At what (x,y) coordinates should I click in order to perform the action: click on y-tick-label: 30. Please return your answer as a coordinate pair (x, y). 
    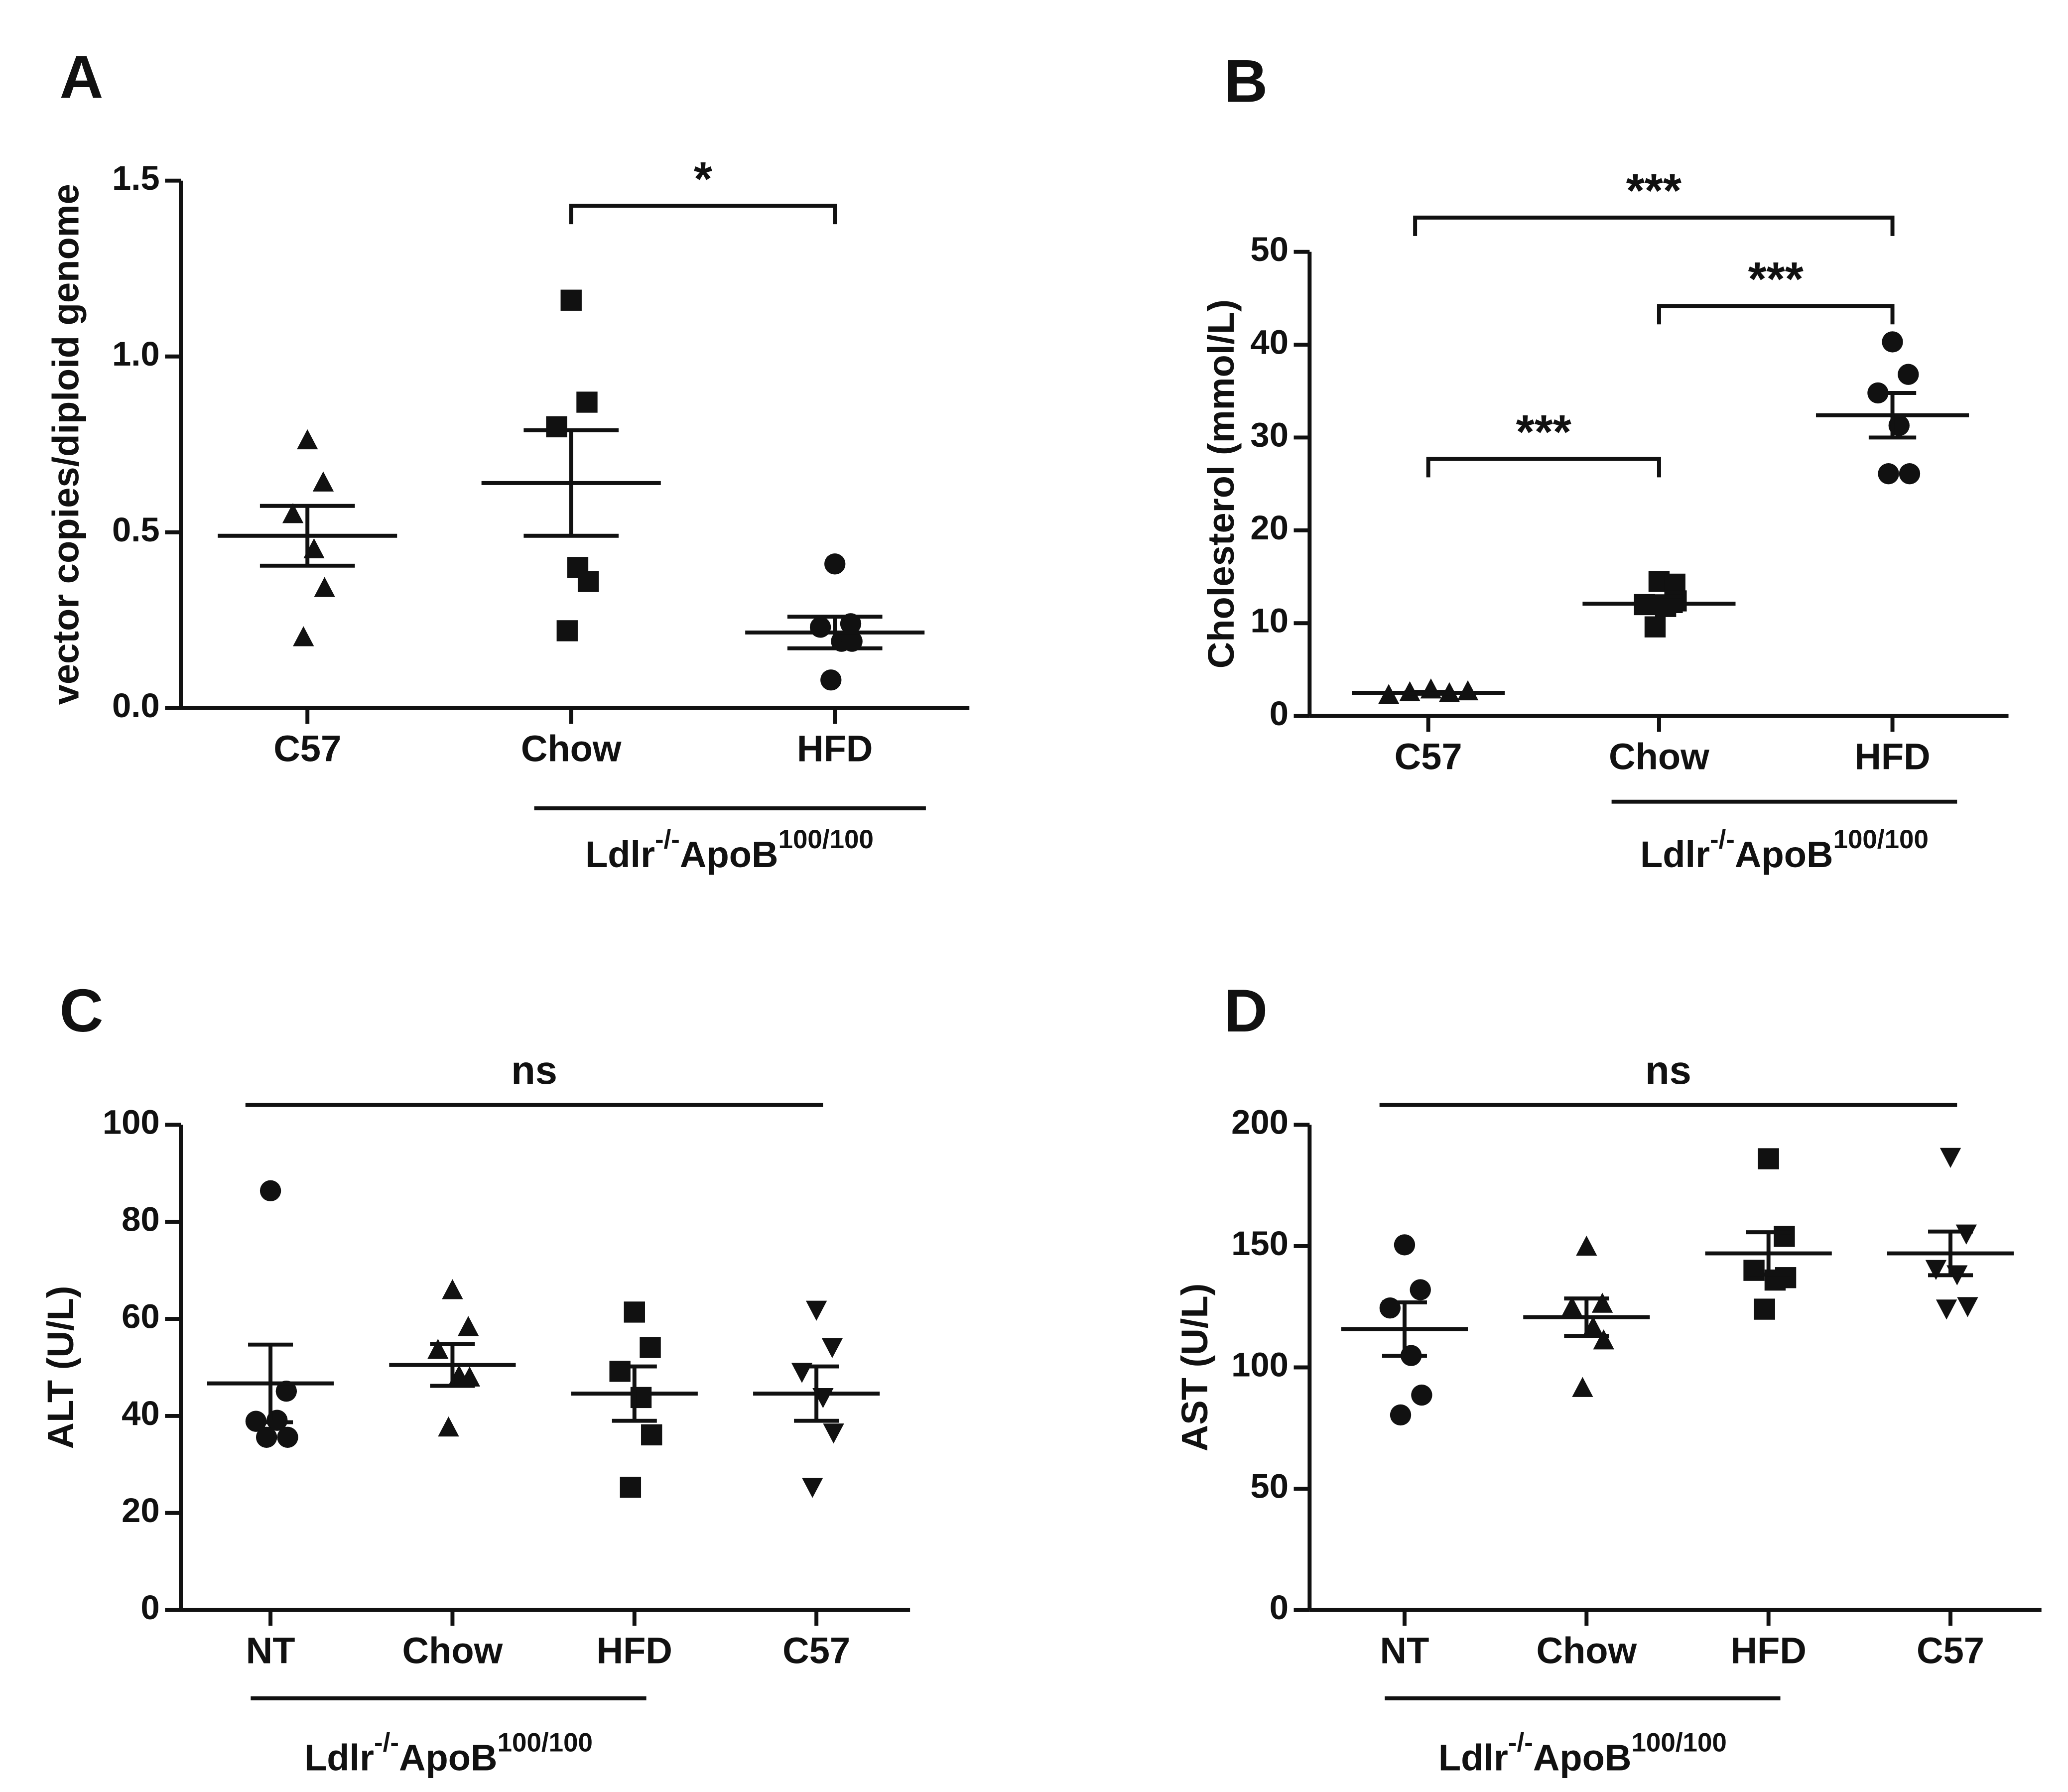
    Looking at the image, I should click on (1269, 435).